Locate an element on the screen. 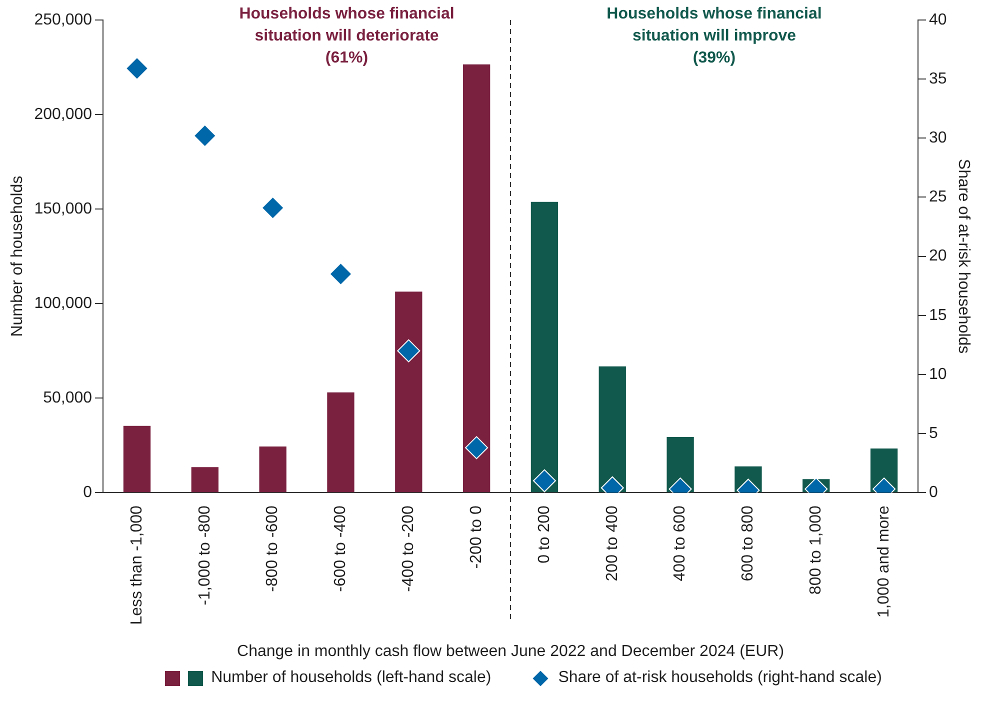  y2-tick-label: 25 is located at coordinates (938, 197).